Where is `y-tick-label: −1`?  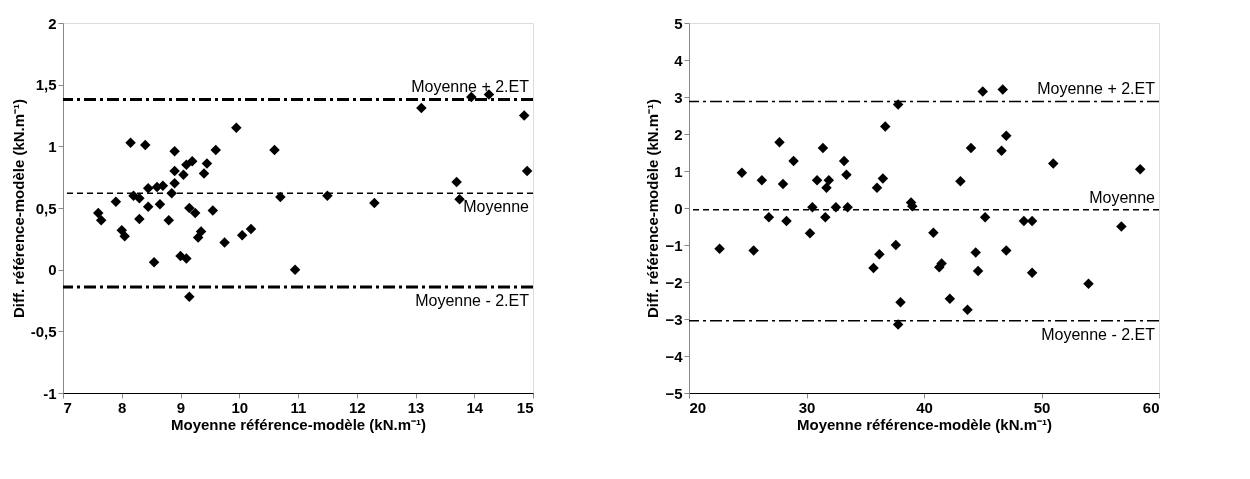
y-tick-label: −1 is located at coordinates (674, 245).